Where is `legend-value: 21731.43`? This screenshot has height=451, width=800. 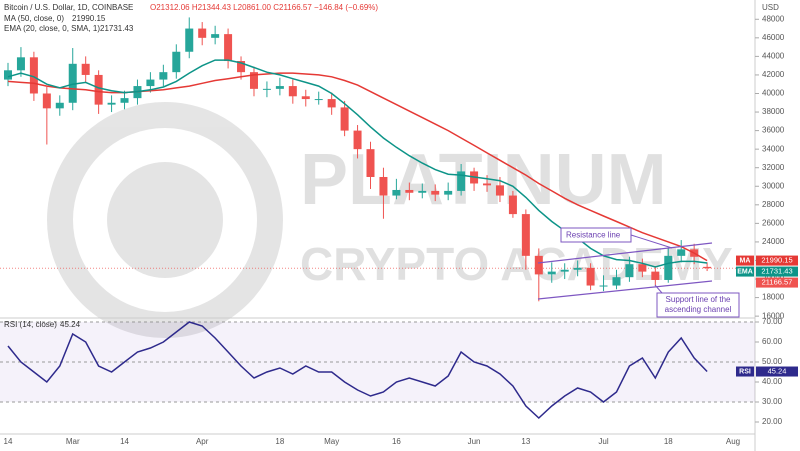
legend-value: 21731.43 is located at coordinates (117, 28).